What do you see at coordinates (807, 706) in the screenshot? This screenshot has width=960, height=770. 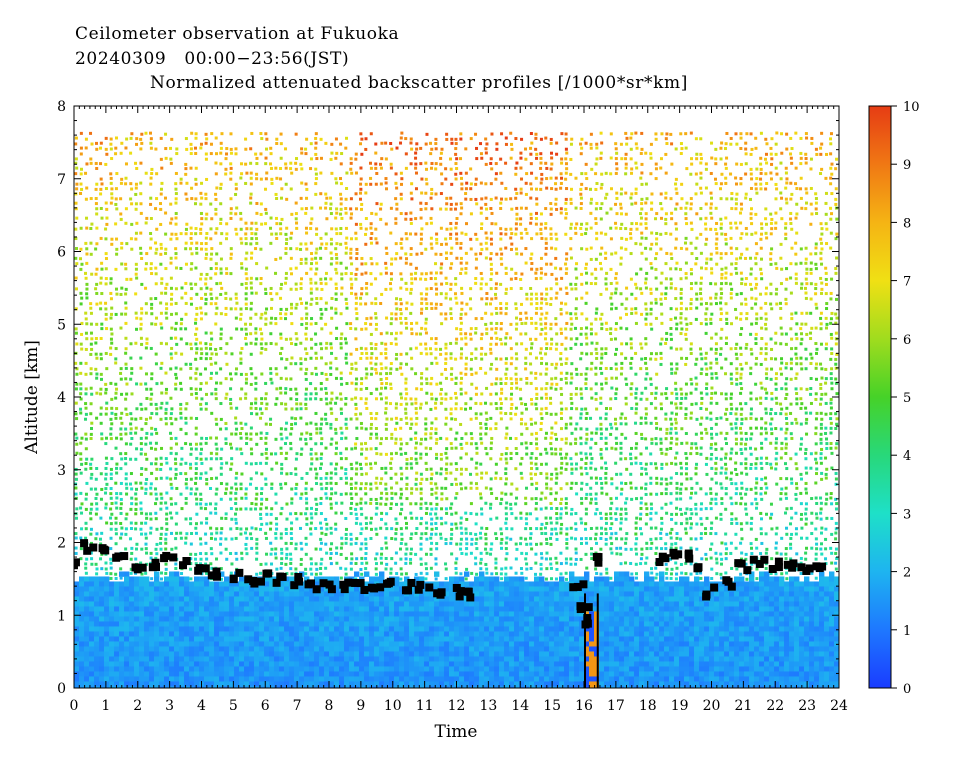 I see `x-tick-label: 23` at bounding box center [807, 706].